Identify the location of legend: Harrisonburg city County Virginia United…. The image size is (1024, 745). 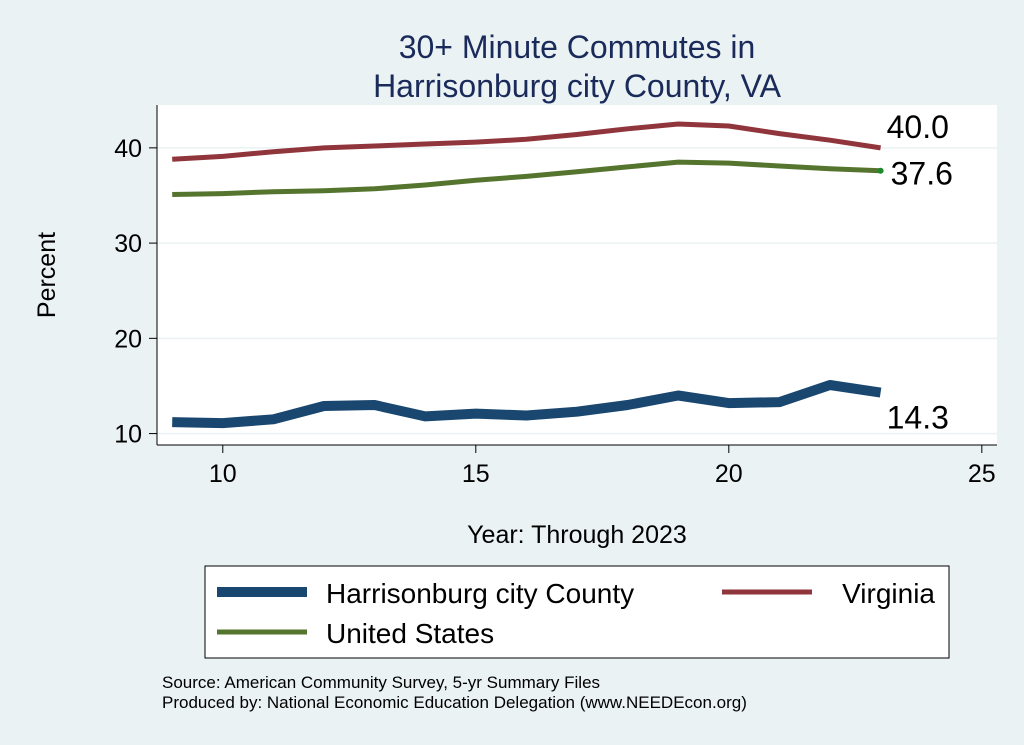
(577, 612).